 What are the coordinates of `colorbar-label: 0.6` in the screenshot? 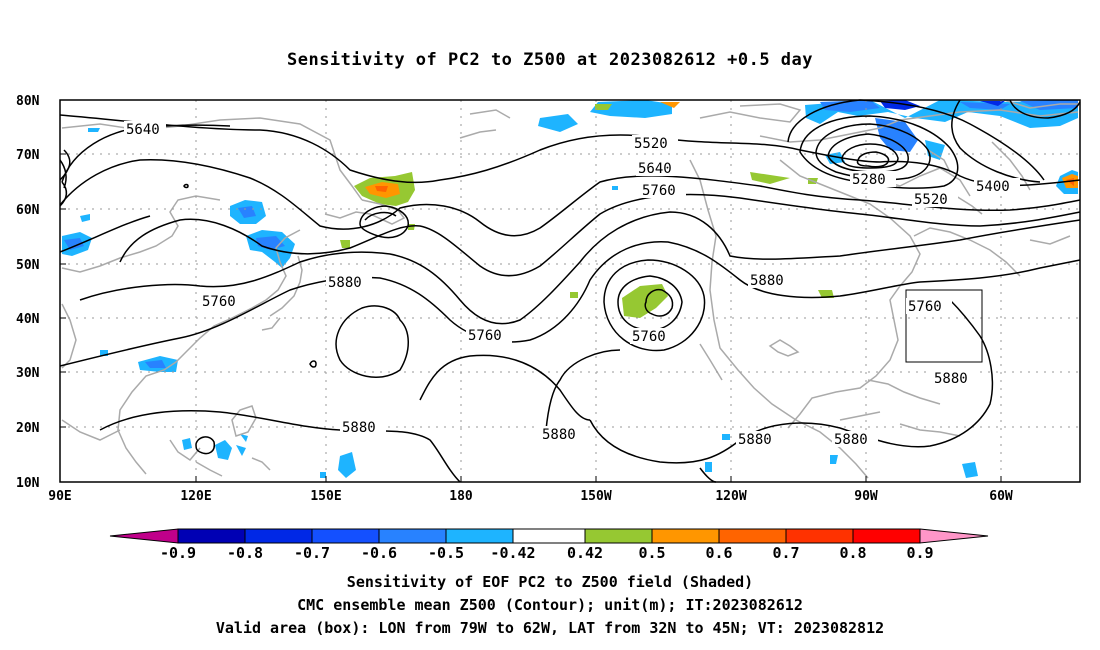 It's located at (718, 553).